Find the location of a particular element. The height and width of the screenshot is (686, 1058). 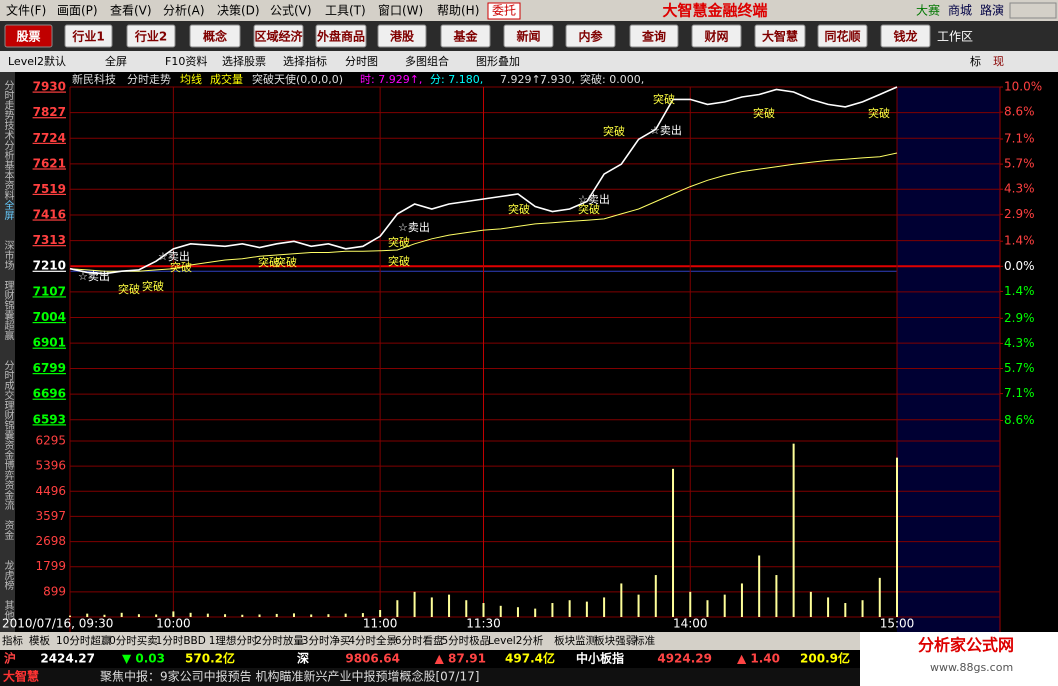

toolbar-label: 基金 is located at coordinates (465, 36).